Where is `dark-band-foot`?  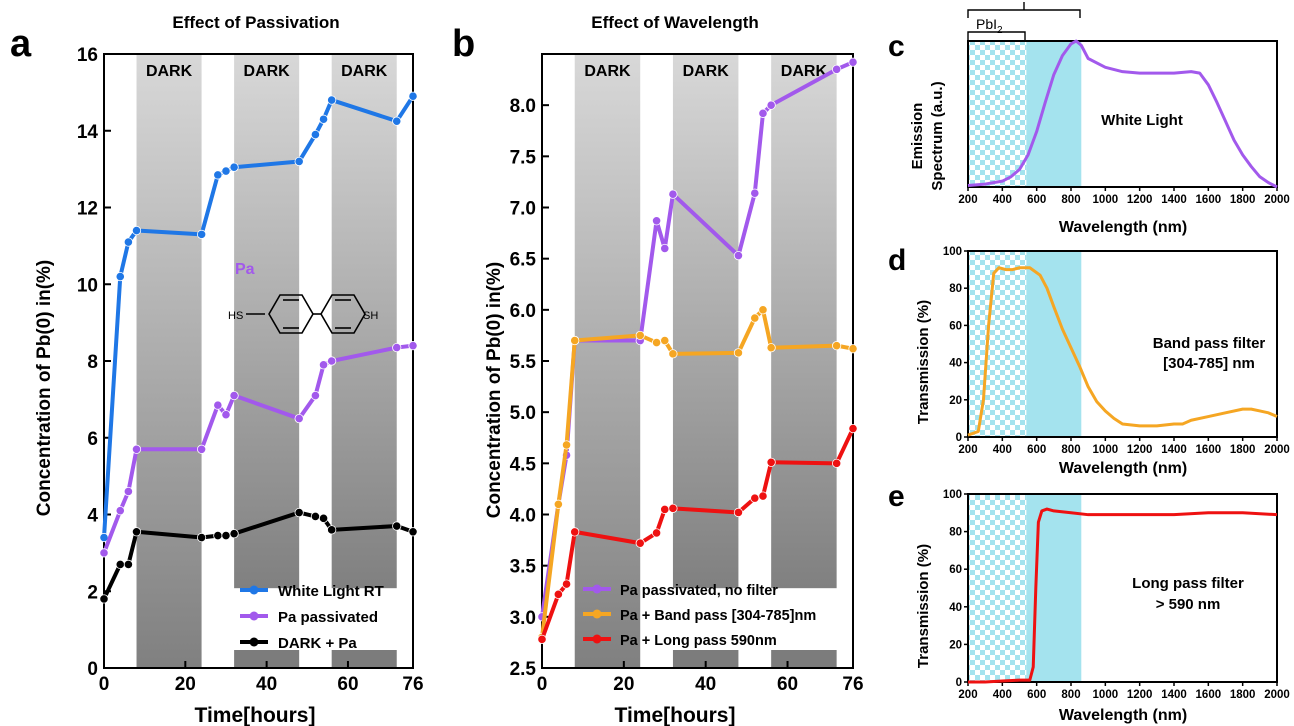
dark-band-foot is located at coordinates (267, 659).